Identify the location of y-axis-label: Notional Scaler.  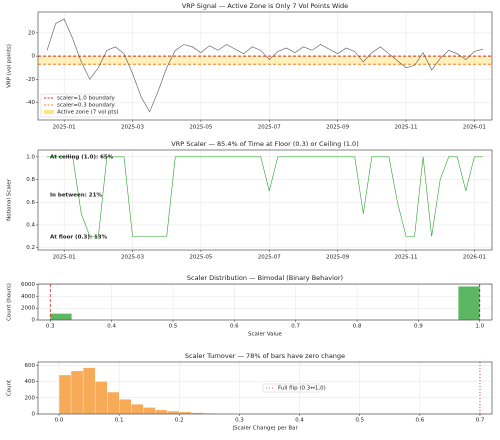
(10, 199).